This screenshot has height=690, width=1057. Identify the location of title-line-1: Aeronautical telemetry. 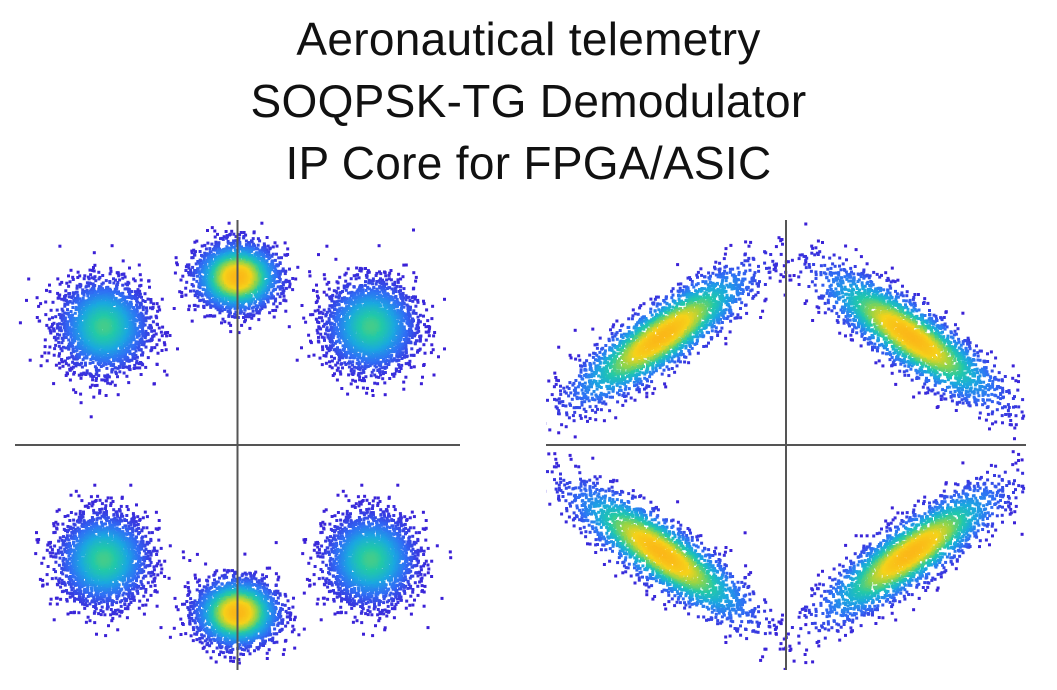
(528, 39).